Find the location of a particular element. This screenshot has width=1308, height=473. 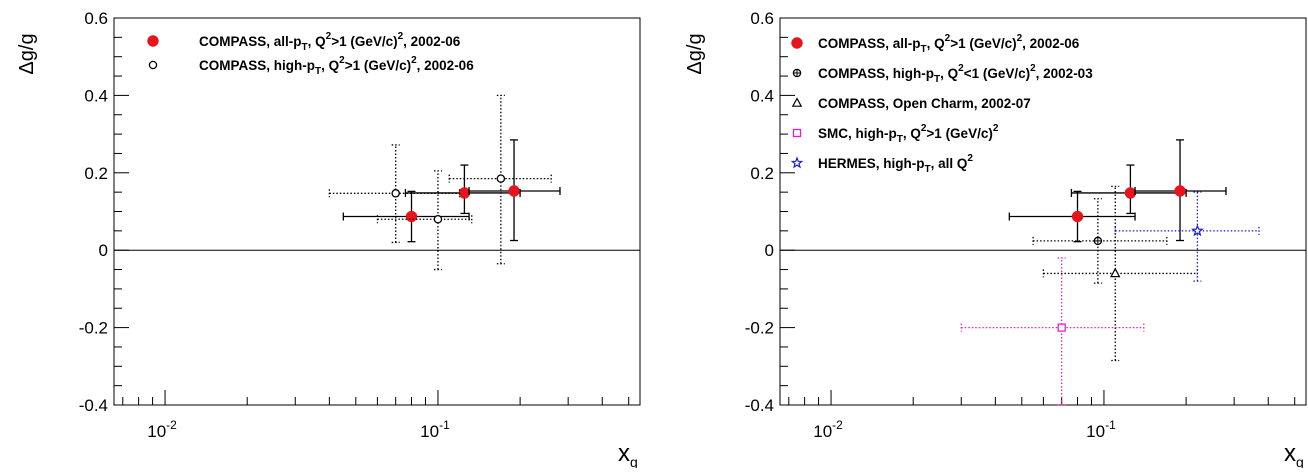

legend-label: HERMES, high-pT, all Q2 is located at coordinates (895, 164).